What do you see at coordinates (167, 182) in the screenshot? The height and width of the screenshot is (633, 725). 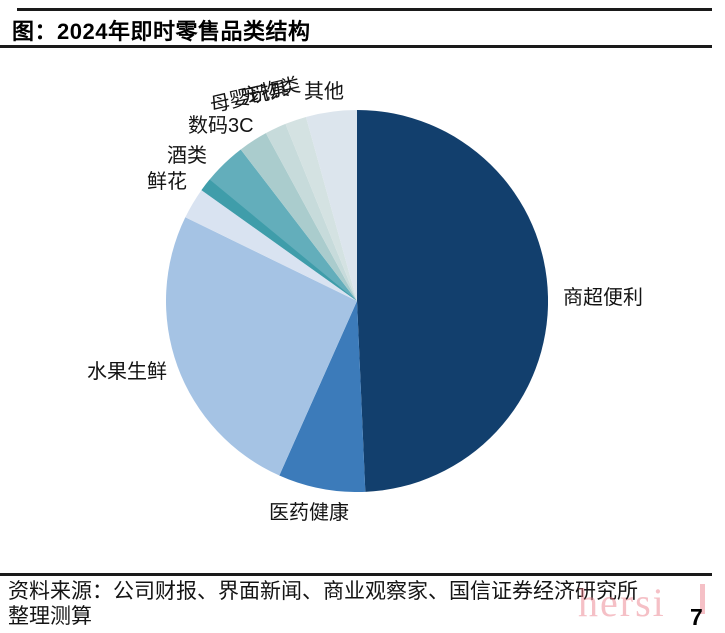 I see `pie-label-4: 鲜花` at bounding box center [167, 182].